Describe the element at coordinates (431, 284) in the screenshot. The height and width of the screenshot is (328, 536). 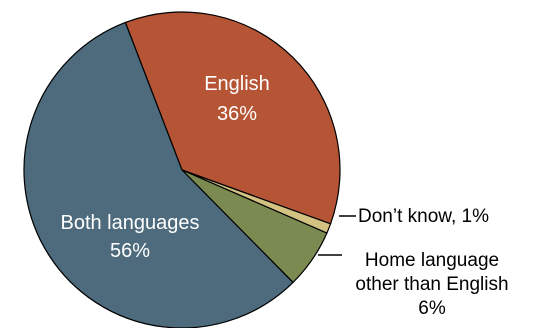
I see `slice-label-home-language-line2: other than English` at that location.